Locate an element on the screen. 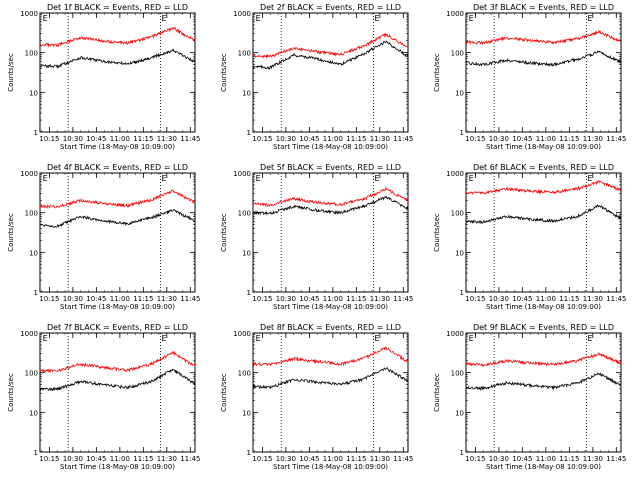 The width and height of the screenshot is (640, 484). chart-title: Det 7f BLACK = Events, RED = LLD is located at coordinates (117, 327).